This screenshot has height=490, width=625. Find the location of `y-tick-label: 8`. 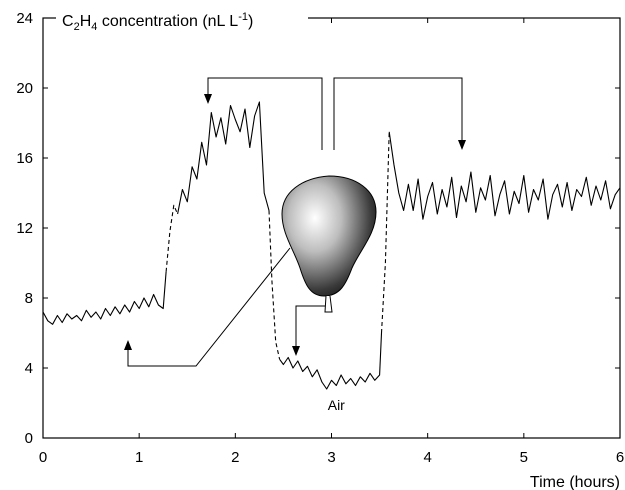

y-tick-label: 8 is located at coordinates (29, 298).